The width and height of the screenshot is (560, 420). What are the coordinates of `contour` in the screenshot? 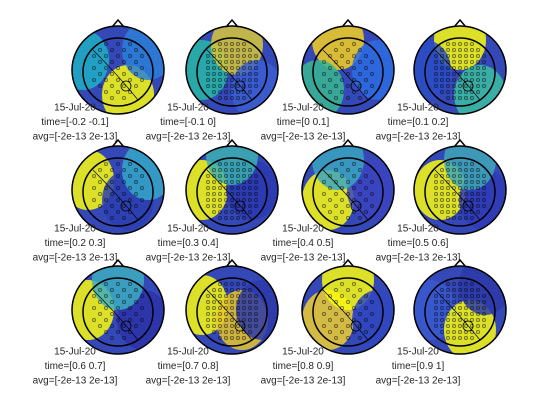 It's located at (115, 195).